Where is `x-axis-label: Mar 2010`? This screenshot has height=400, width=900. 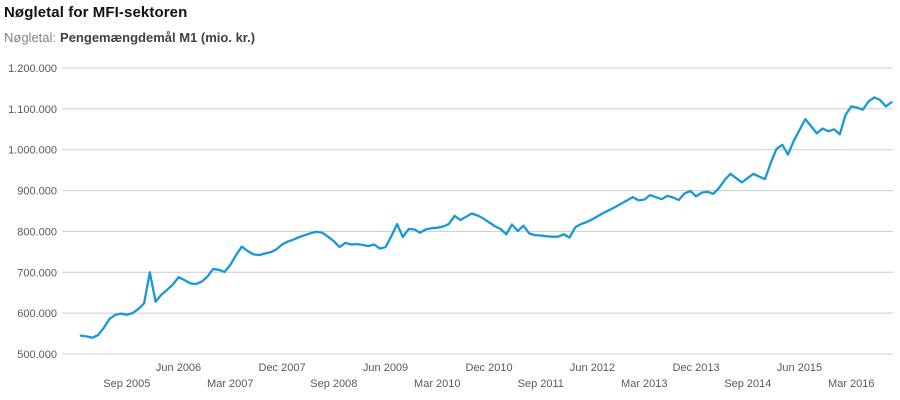
x-axis-label: Mar 2010 is located at coordinates (437, 384).